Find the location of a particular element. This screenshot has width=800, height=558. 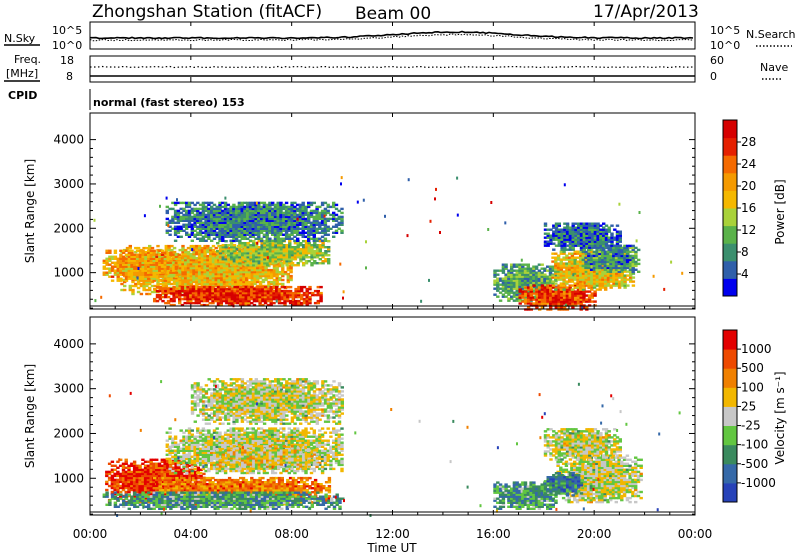

nsearch-tick-high: 10^5 is located at coordinates (725, 30).